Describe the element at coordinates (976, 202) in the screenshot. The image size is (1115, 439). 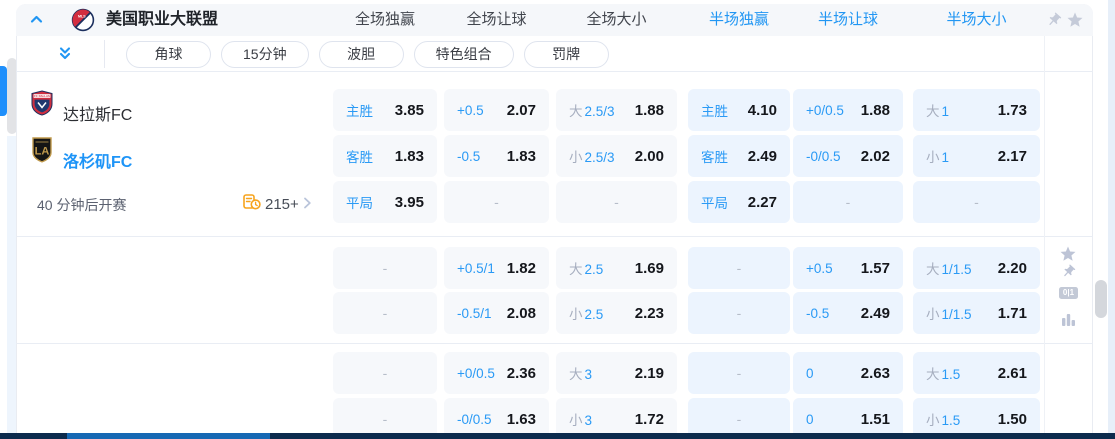
I see `odds-cell-g0-r2-c5: -` at that location.